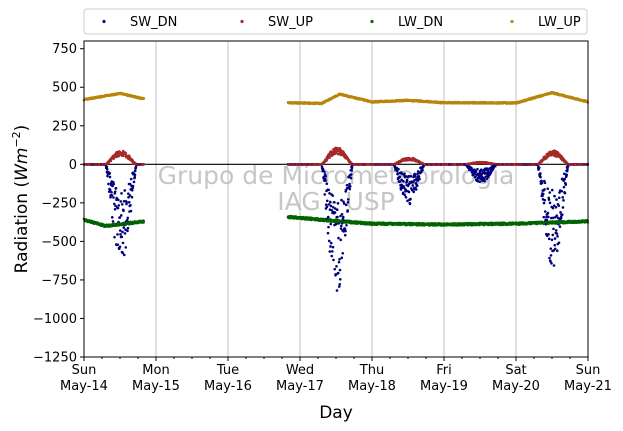  Describe the element at coordinates (144, 98) in the screenshot. I see `point-lw-up` at that location.